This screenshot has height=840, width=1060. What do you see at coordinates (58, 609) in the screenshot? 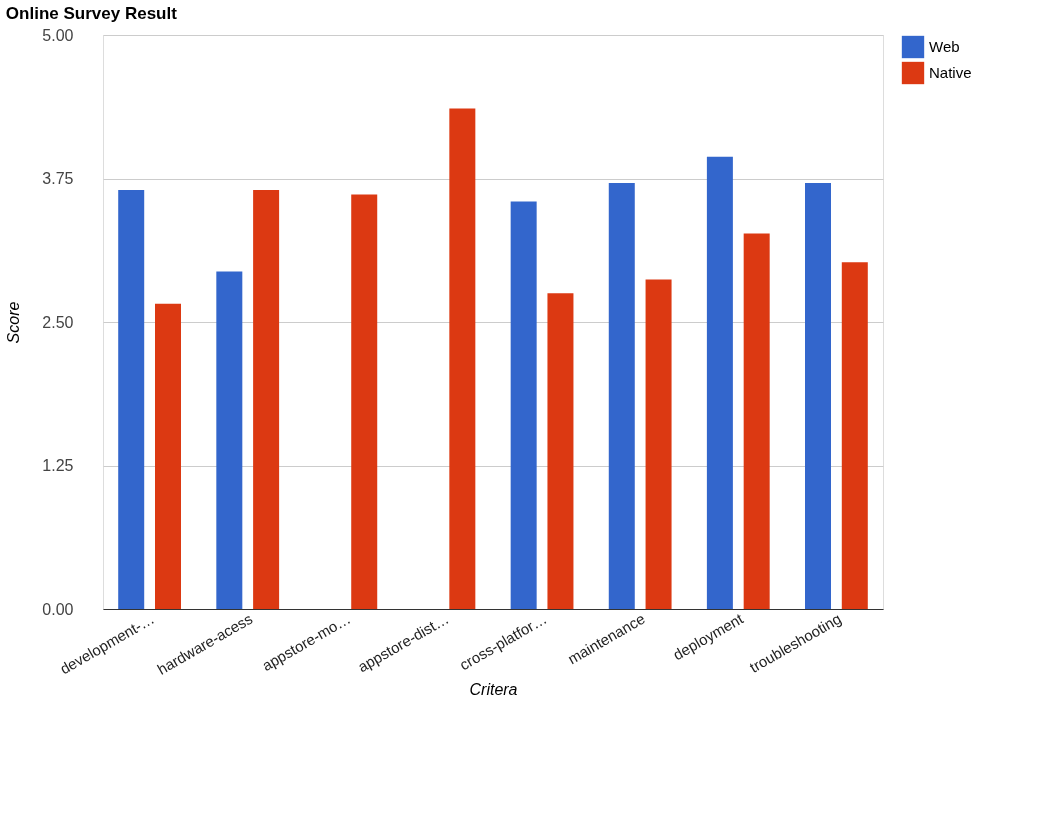
I see `y-tick-label: 0.00` at bounding box center [58, 609].